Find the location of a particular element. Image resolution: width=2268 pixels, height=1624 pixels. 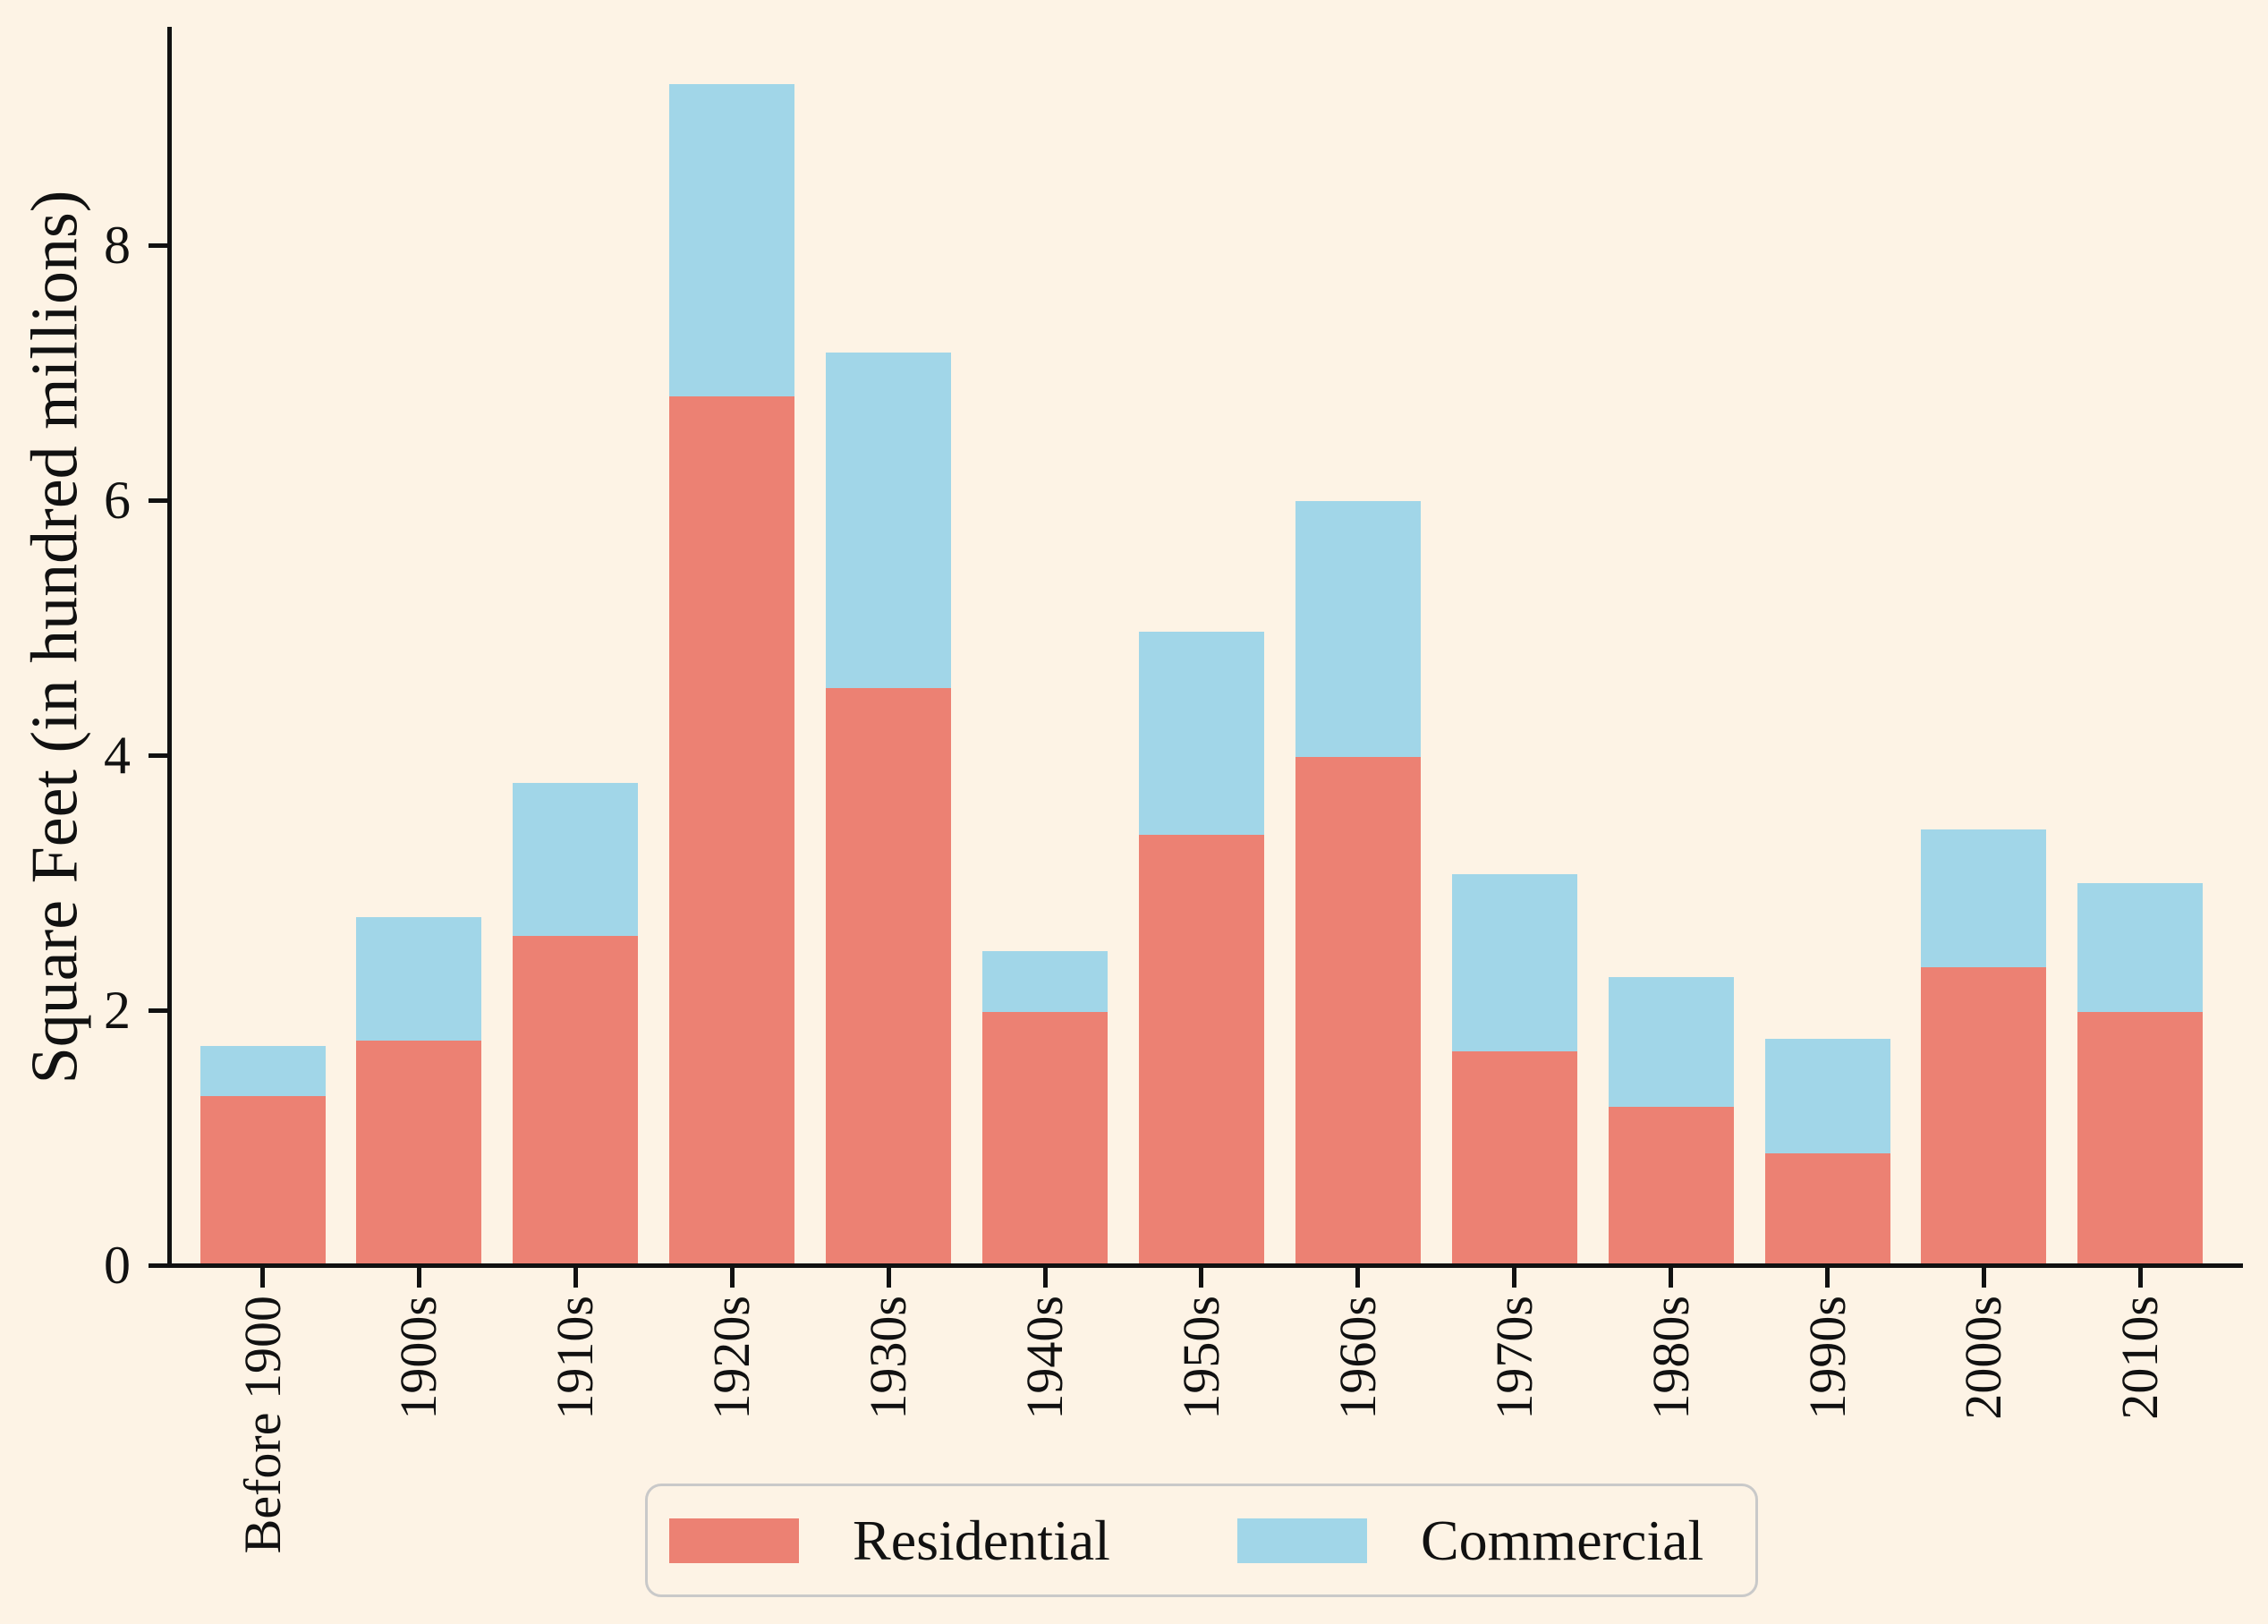

bar-1930s is located at coordinates (889, 808).